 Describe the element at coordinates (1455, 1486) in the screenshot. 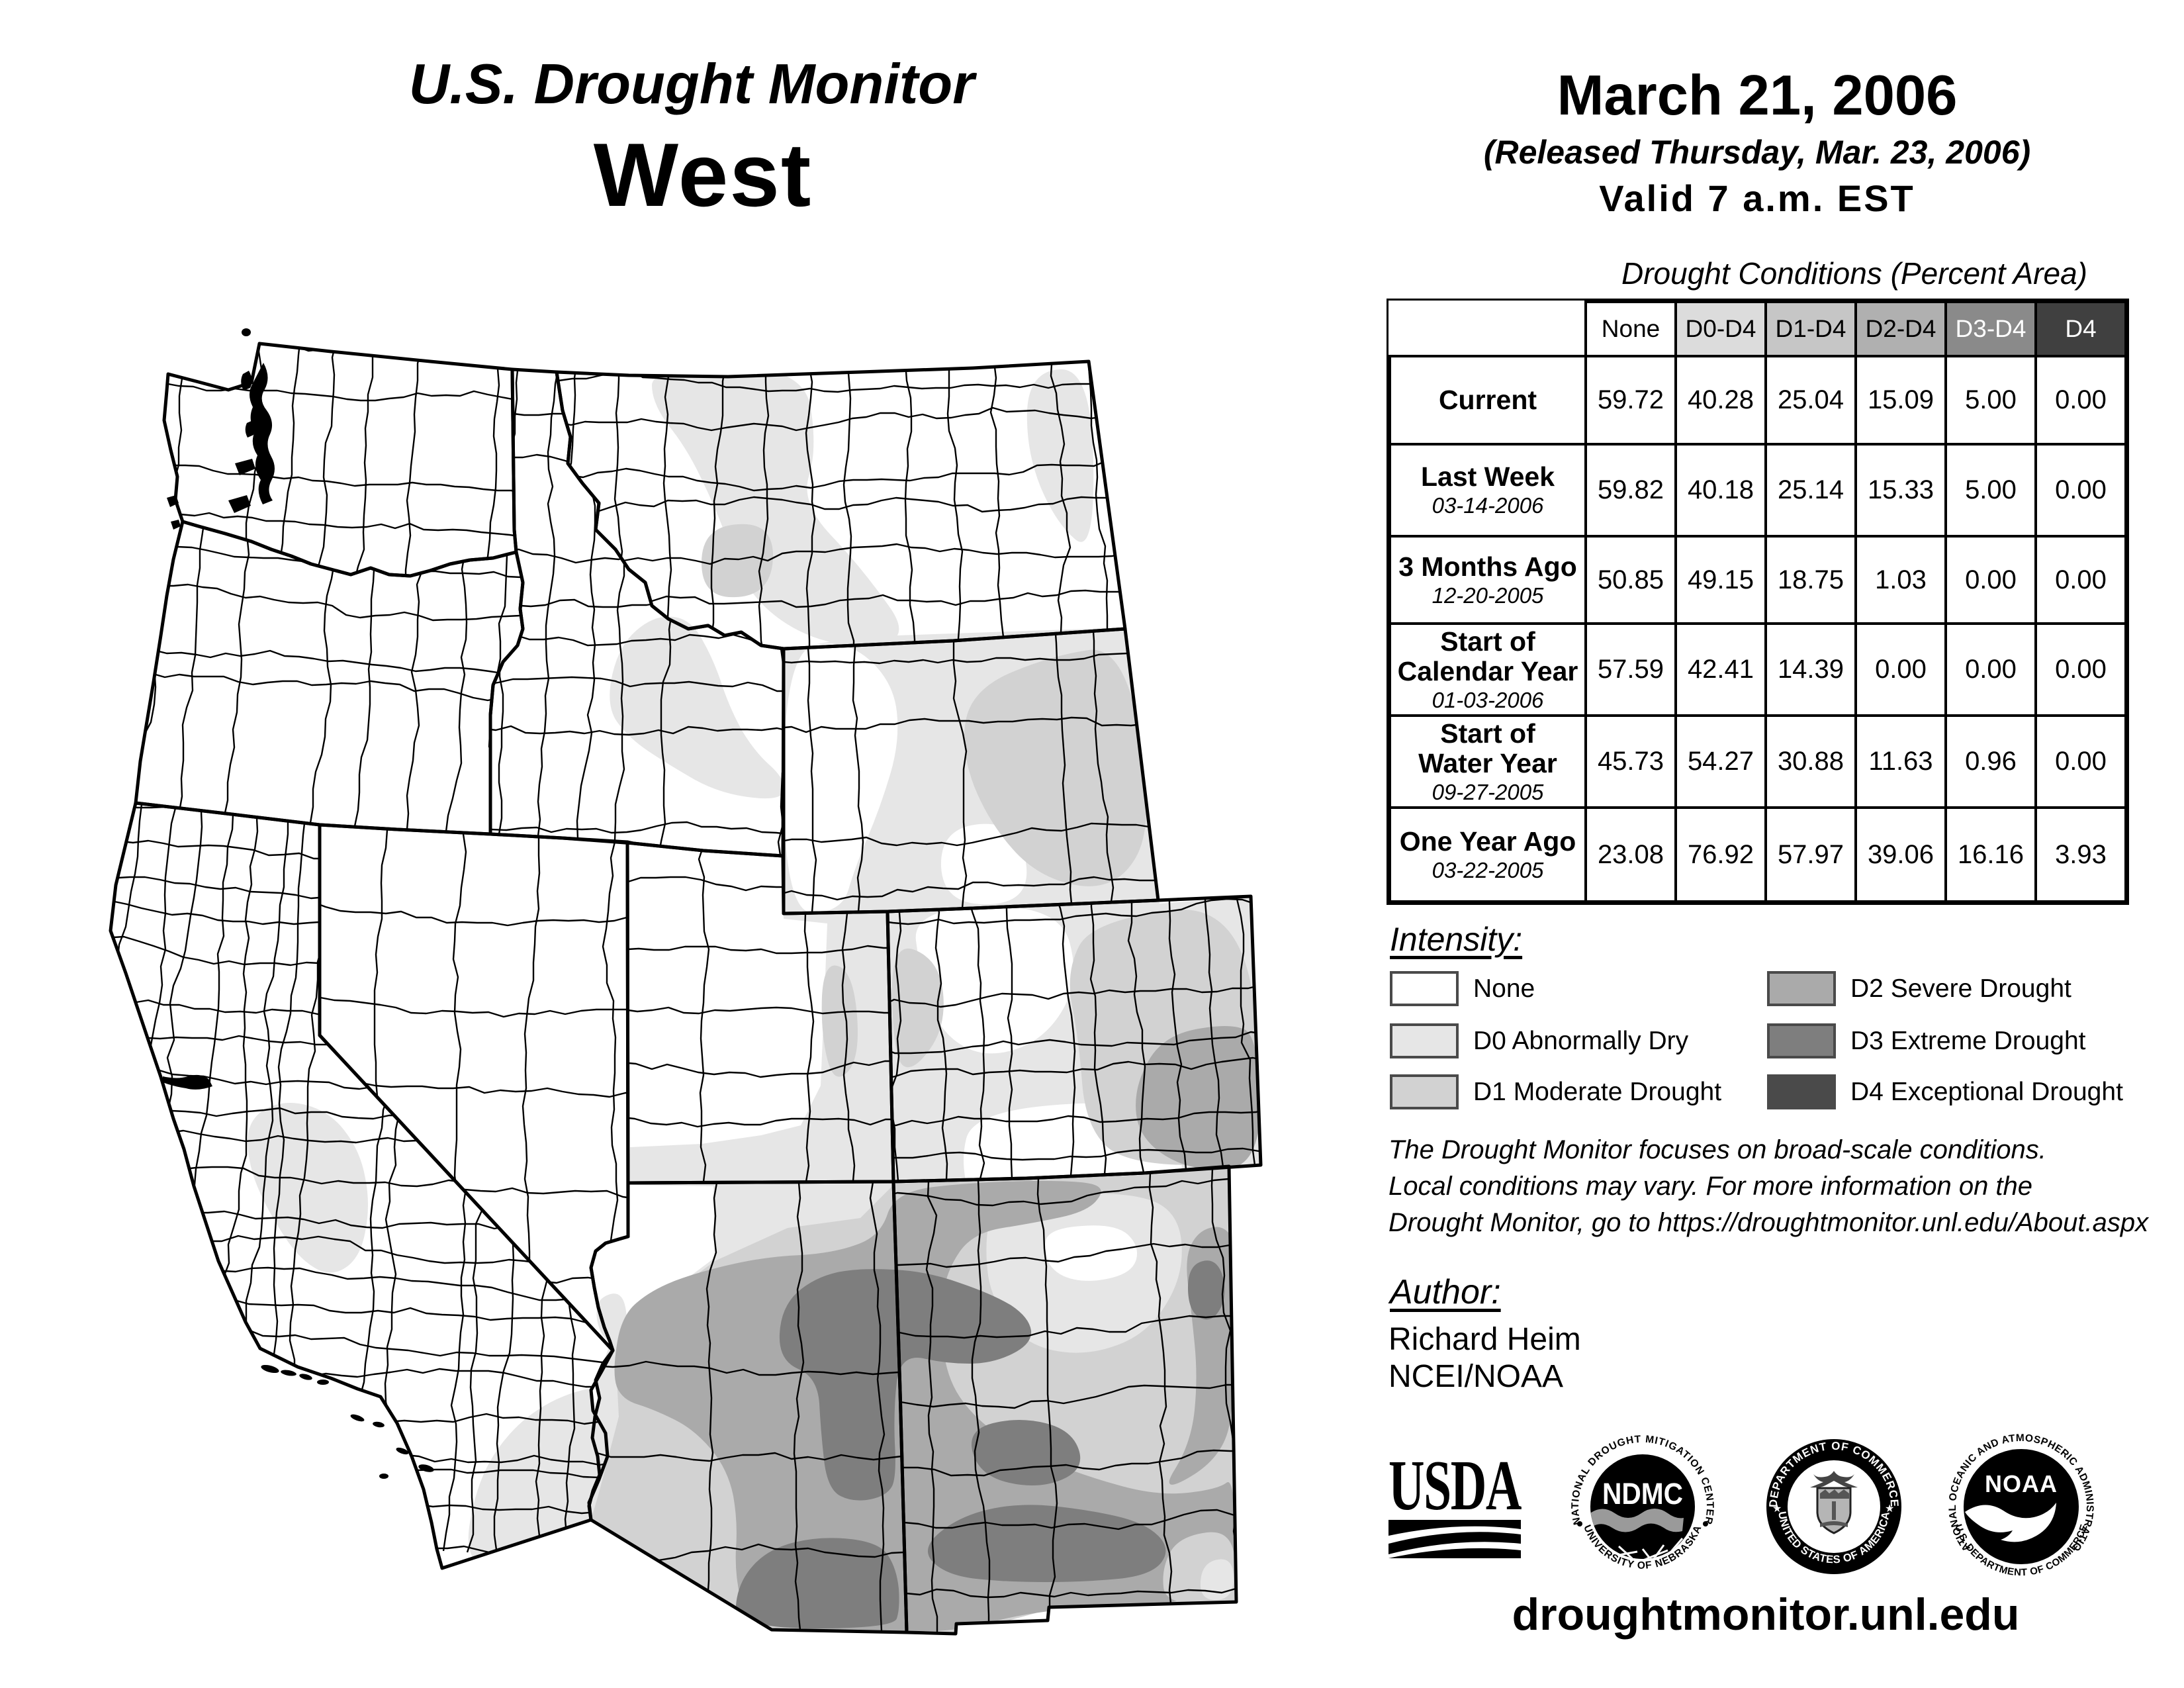

I see `svg-text: USDA` at that location.